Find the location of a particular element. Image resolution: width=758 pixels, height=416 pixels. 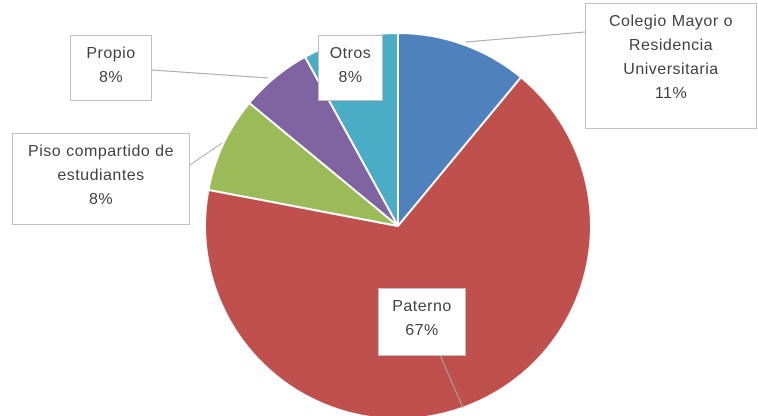

label-box: Paterno 67% is located at coordinates (422, 322).